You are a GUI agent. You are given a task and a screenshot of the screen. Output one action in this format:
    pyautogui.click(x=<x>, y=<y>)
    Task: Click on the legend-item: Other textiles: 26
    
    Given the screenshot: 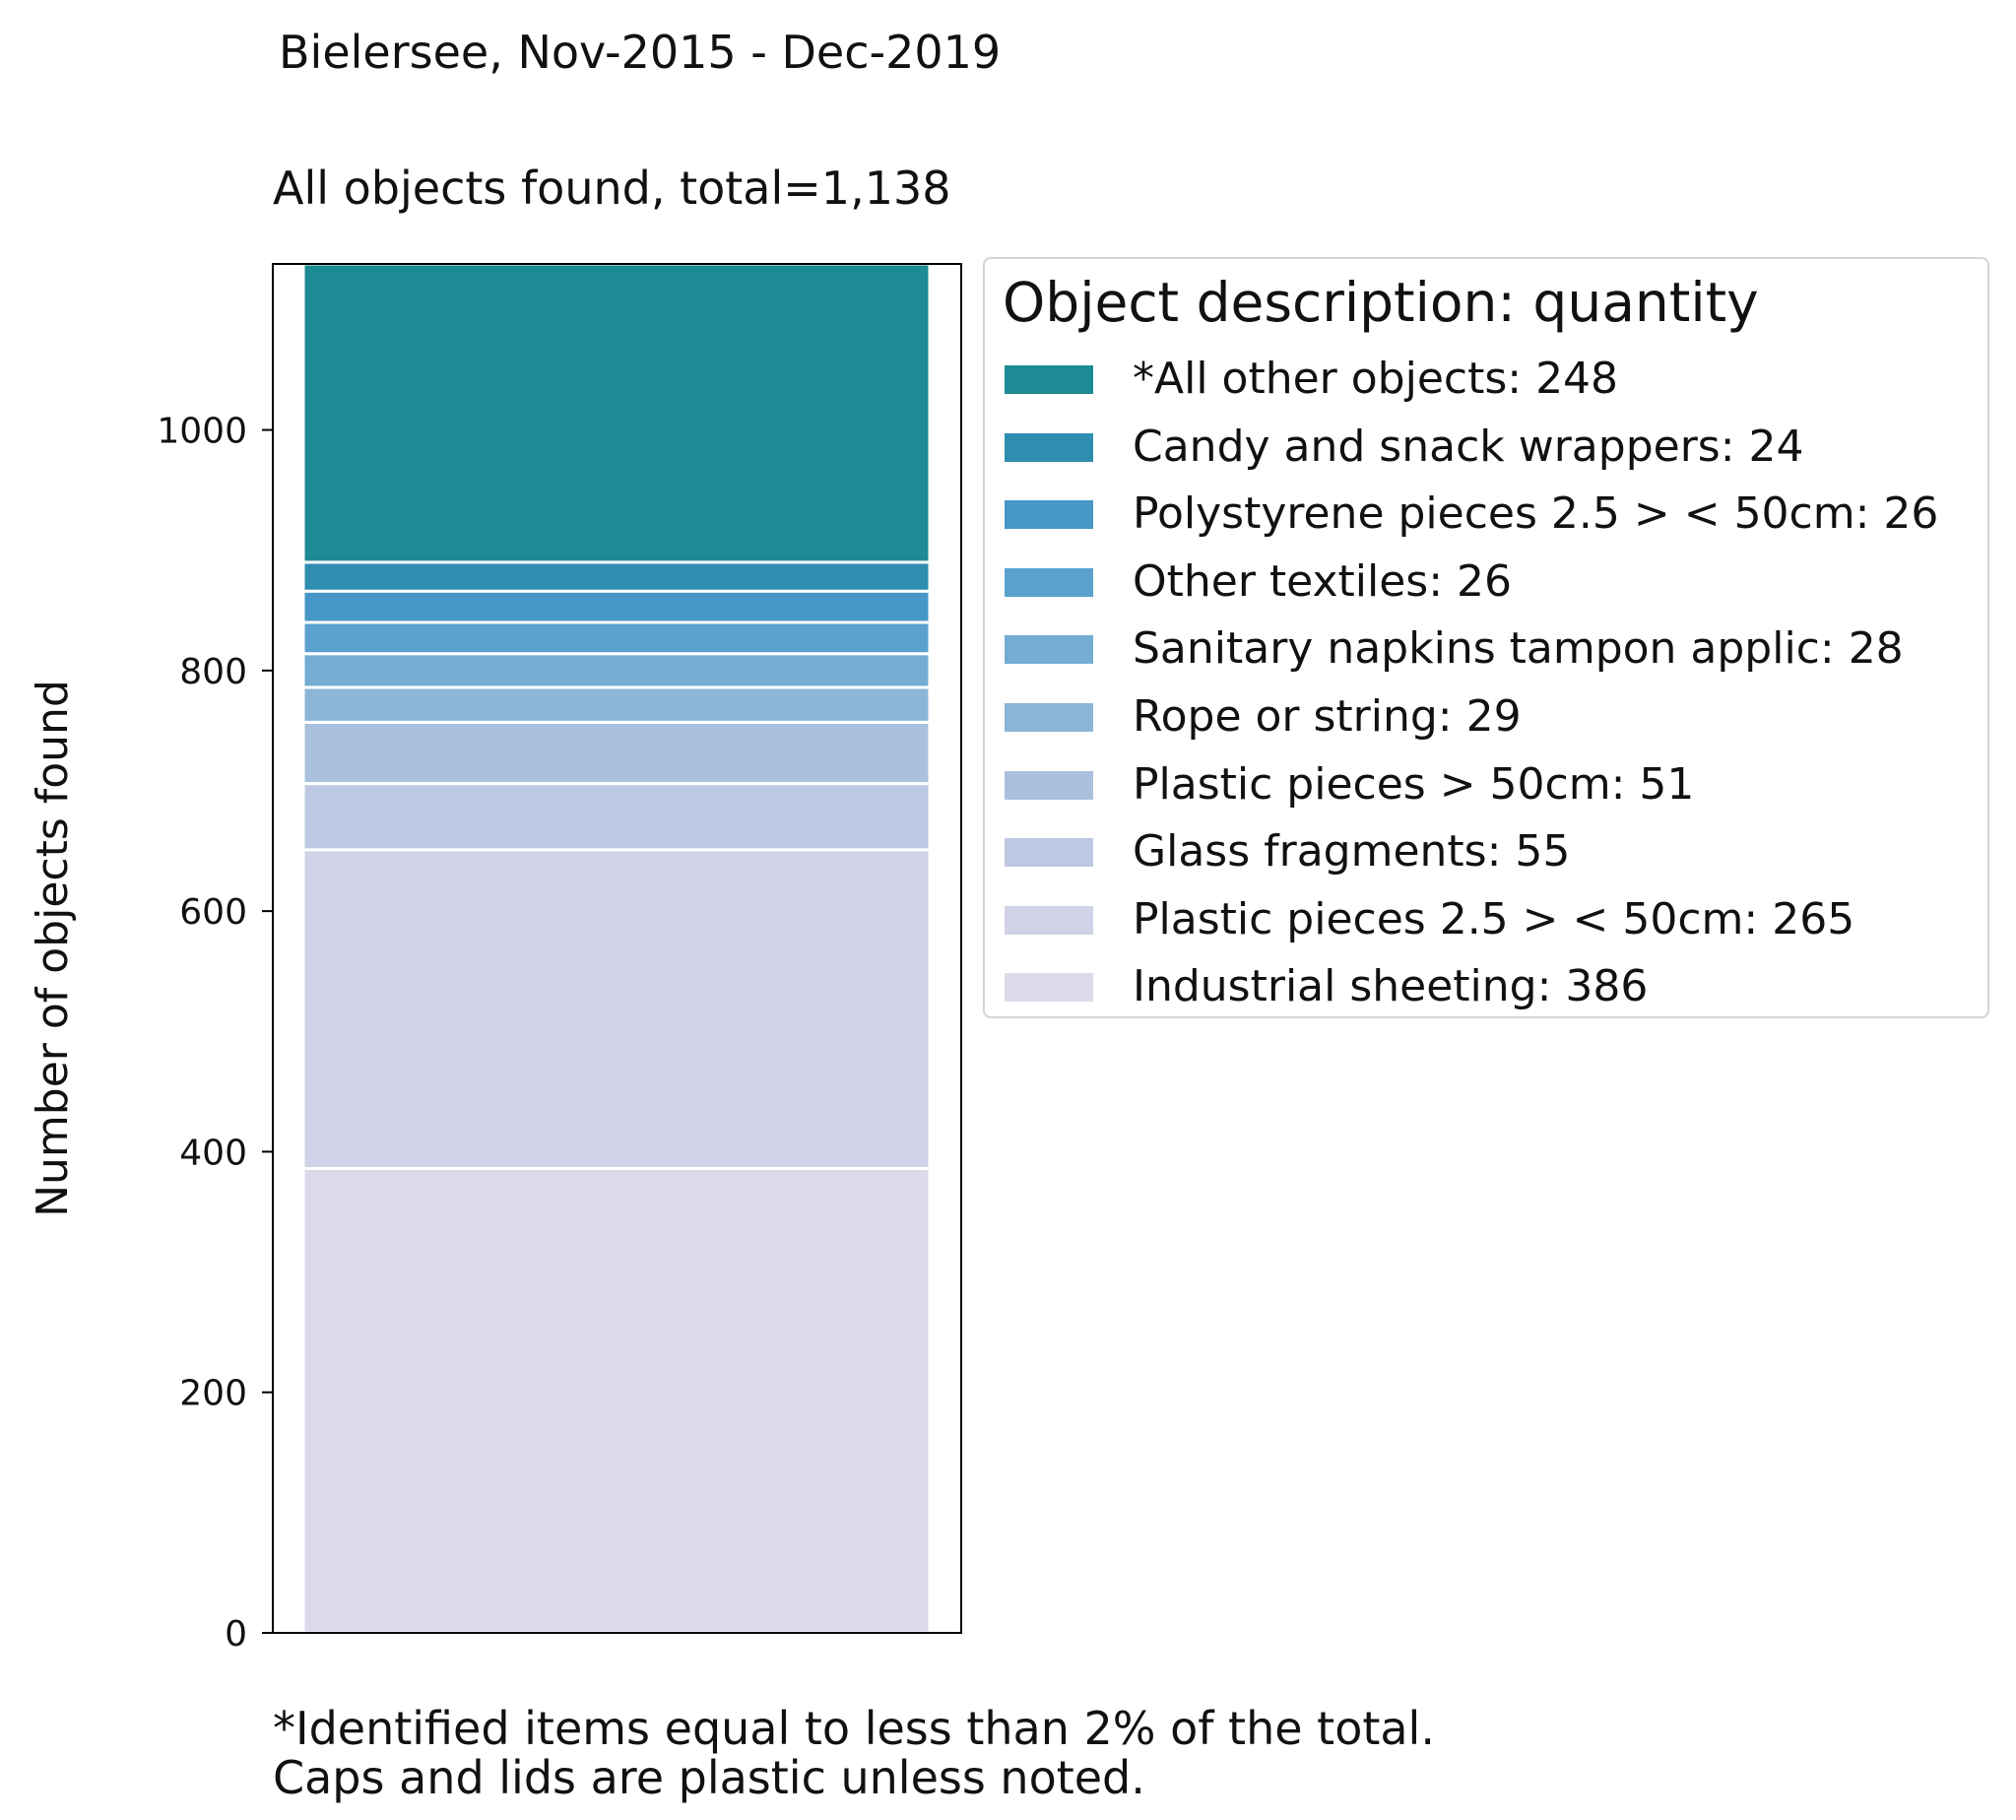 What is the action you would take?
    pyautogui.click(x=1492, y=582)
    